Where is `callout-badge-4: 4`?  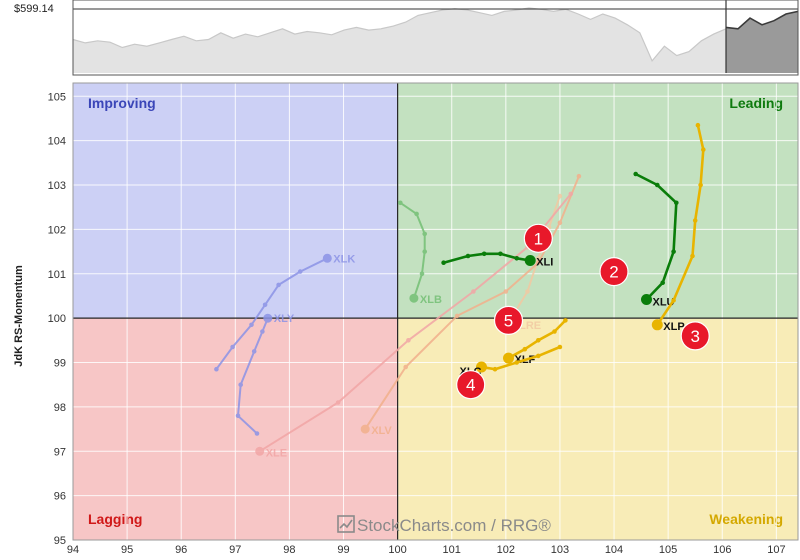
callout-badge-4: 4 is located at coordinates (471, 385).